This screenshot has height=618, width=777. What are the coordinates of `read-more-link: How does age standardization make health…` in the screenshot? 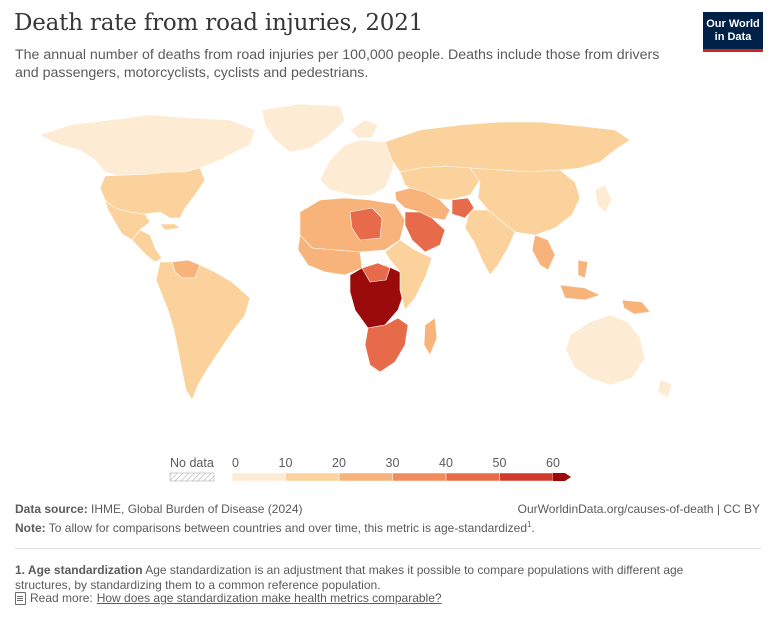 It's located at (269, 598).